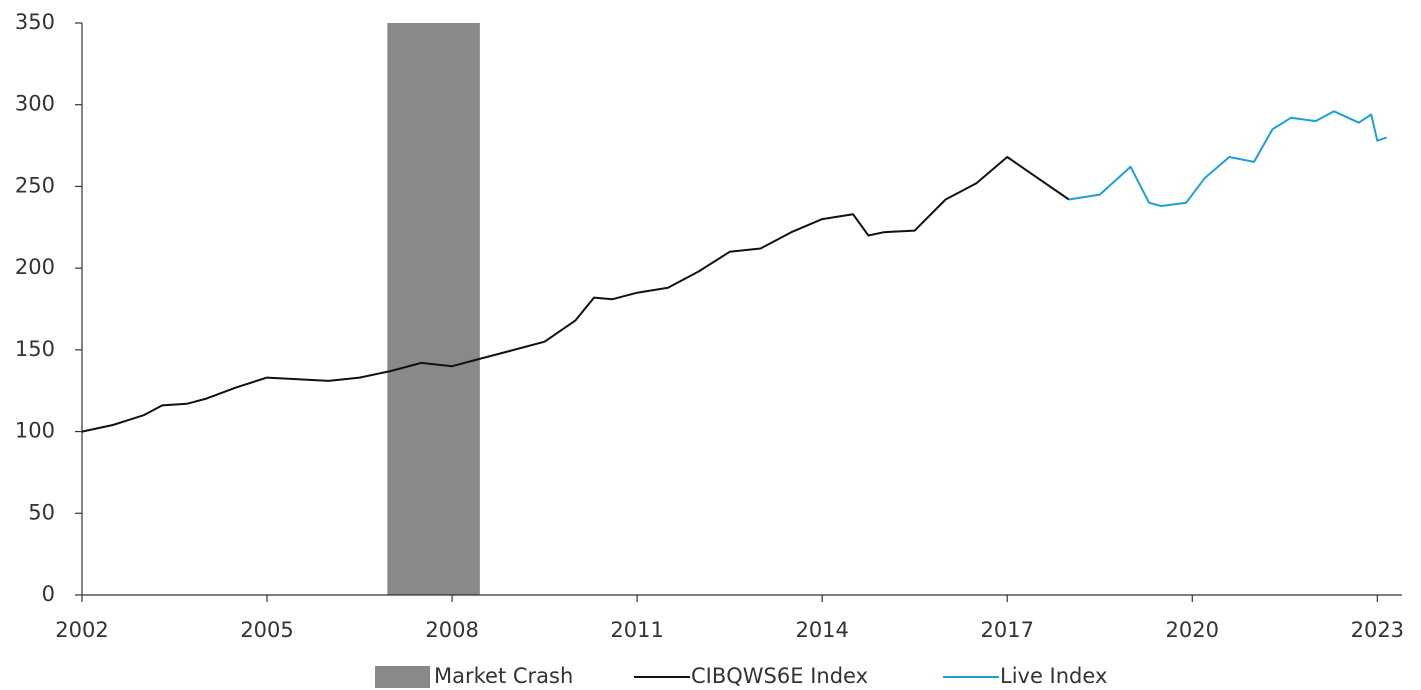 The height and width of the screenshot is (690, 1421). What do you see at coordinates (779, 676) in the screenshot?
I see `legend-label: CIBQWS6E Index` at bounding box center [779, 676].